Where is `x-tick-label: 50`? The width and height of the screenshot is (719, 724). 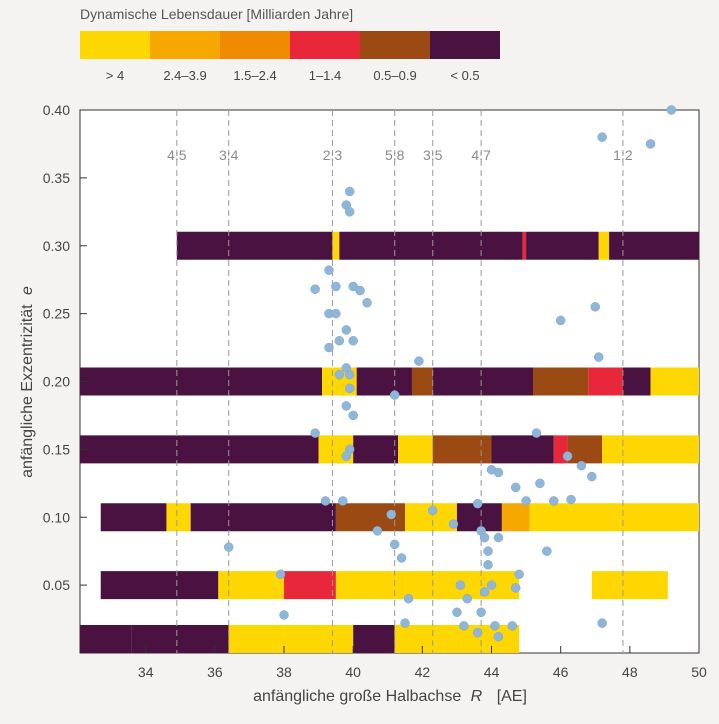 x-tick-label: 50 is located at coordinates (699, 672).